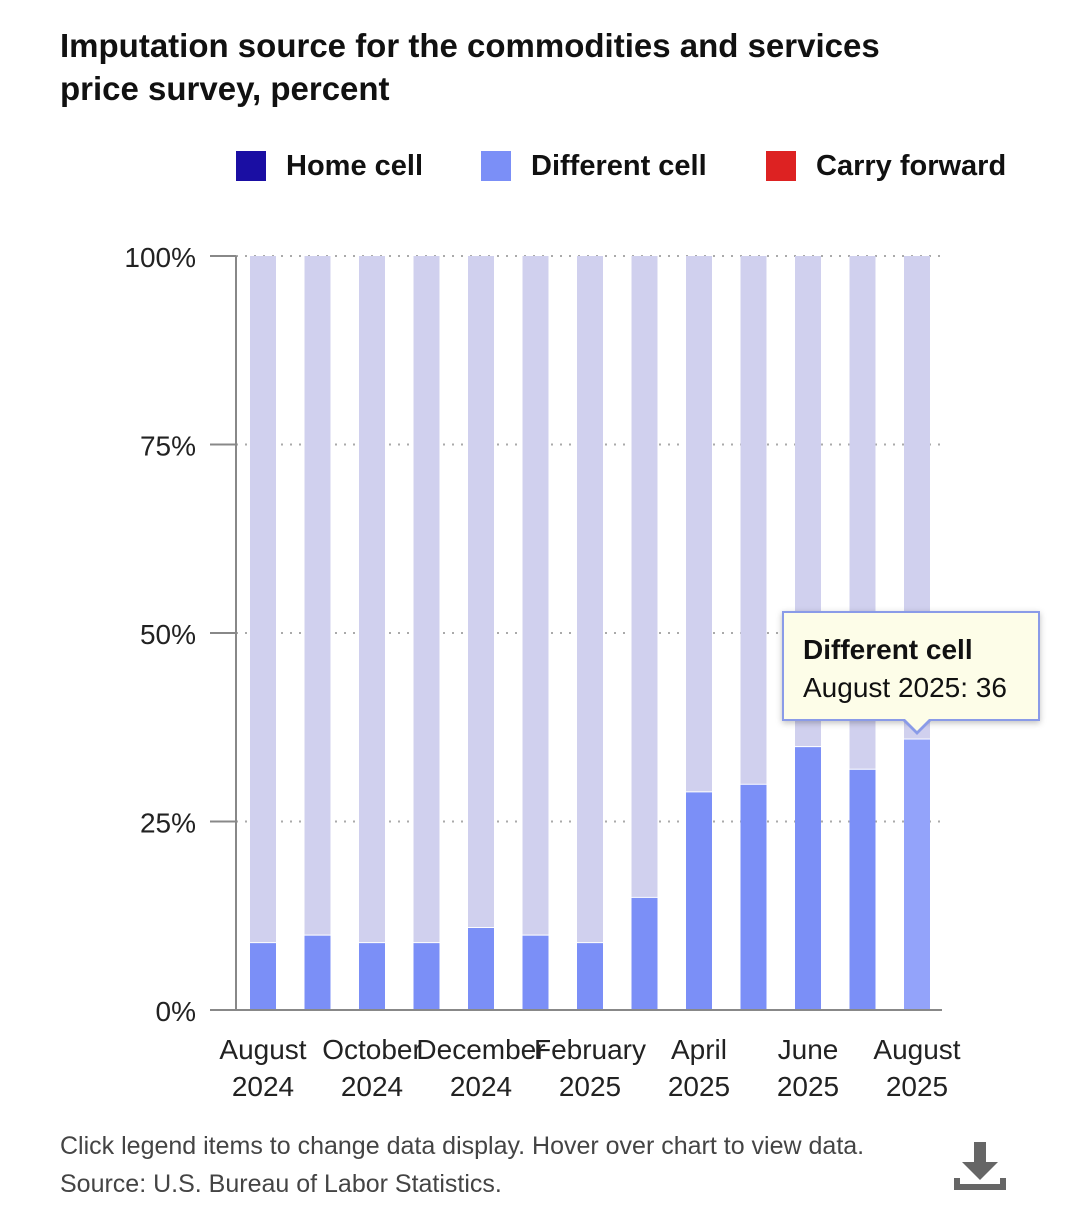 This screenshot has height=1215, width=1080. What do you see at coordinates (619, 165) in the screenshot?
I see `legend-label-different-cell: Different cell` at bounding box center [619, 165].